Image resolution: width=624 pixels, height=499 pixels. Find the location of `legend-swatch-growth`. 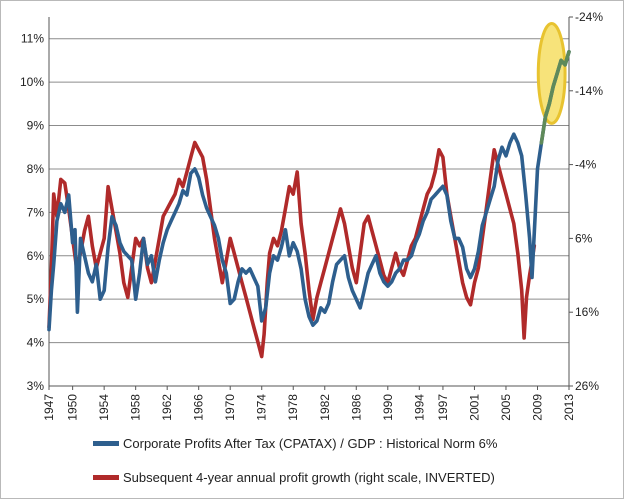

legend-swatch-growth is located at coordinates (106, 477).